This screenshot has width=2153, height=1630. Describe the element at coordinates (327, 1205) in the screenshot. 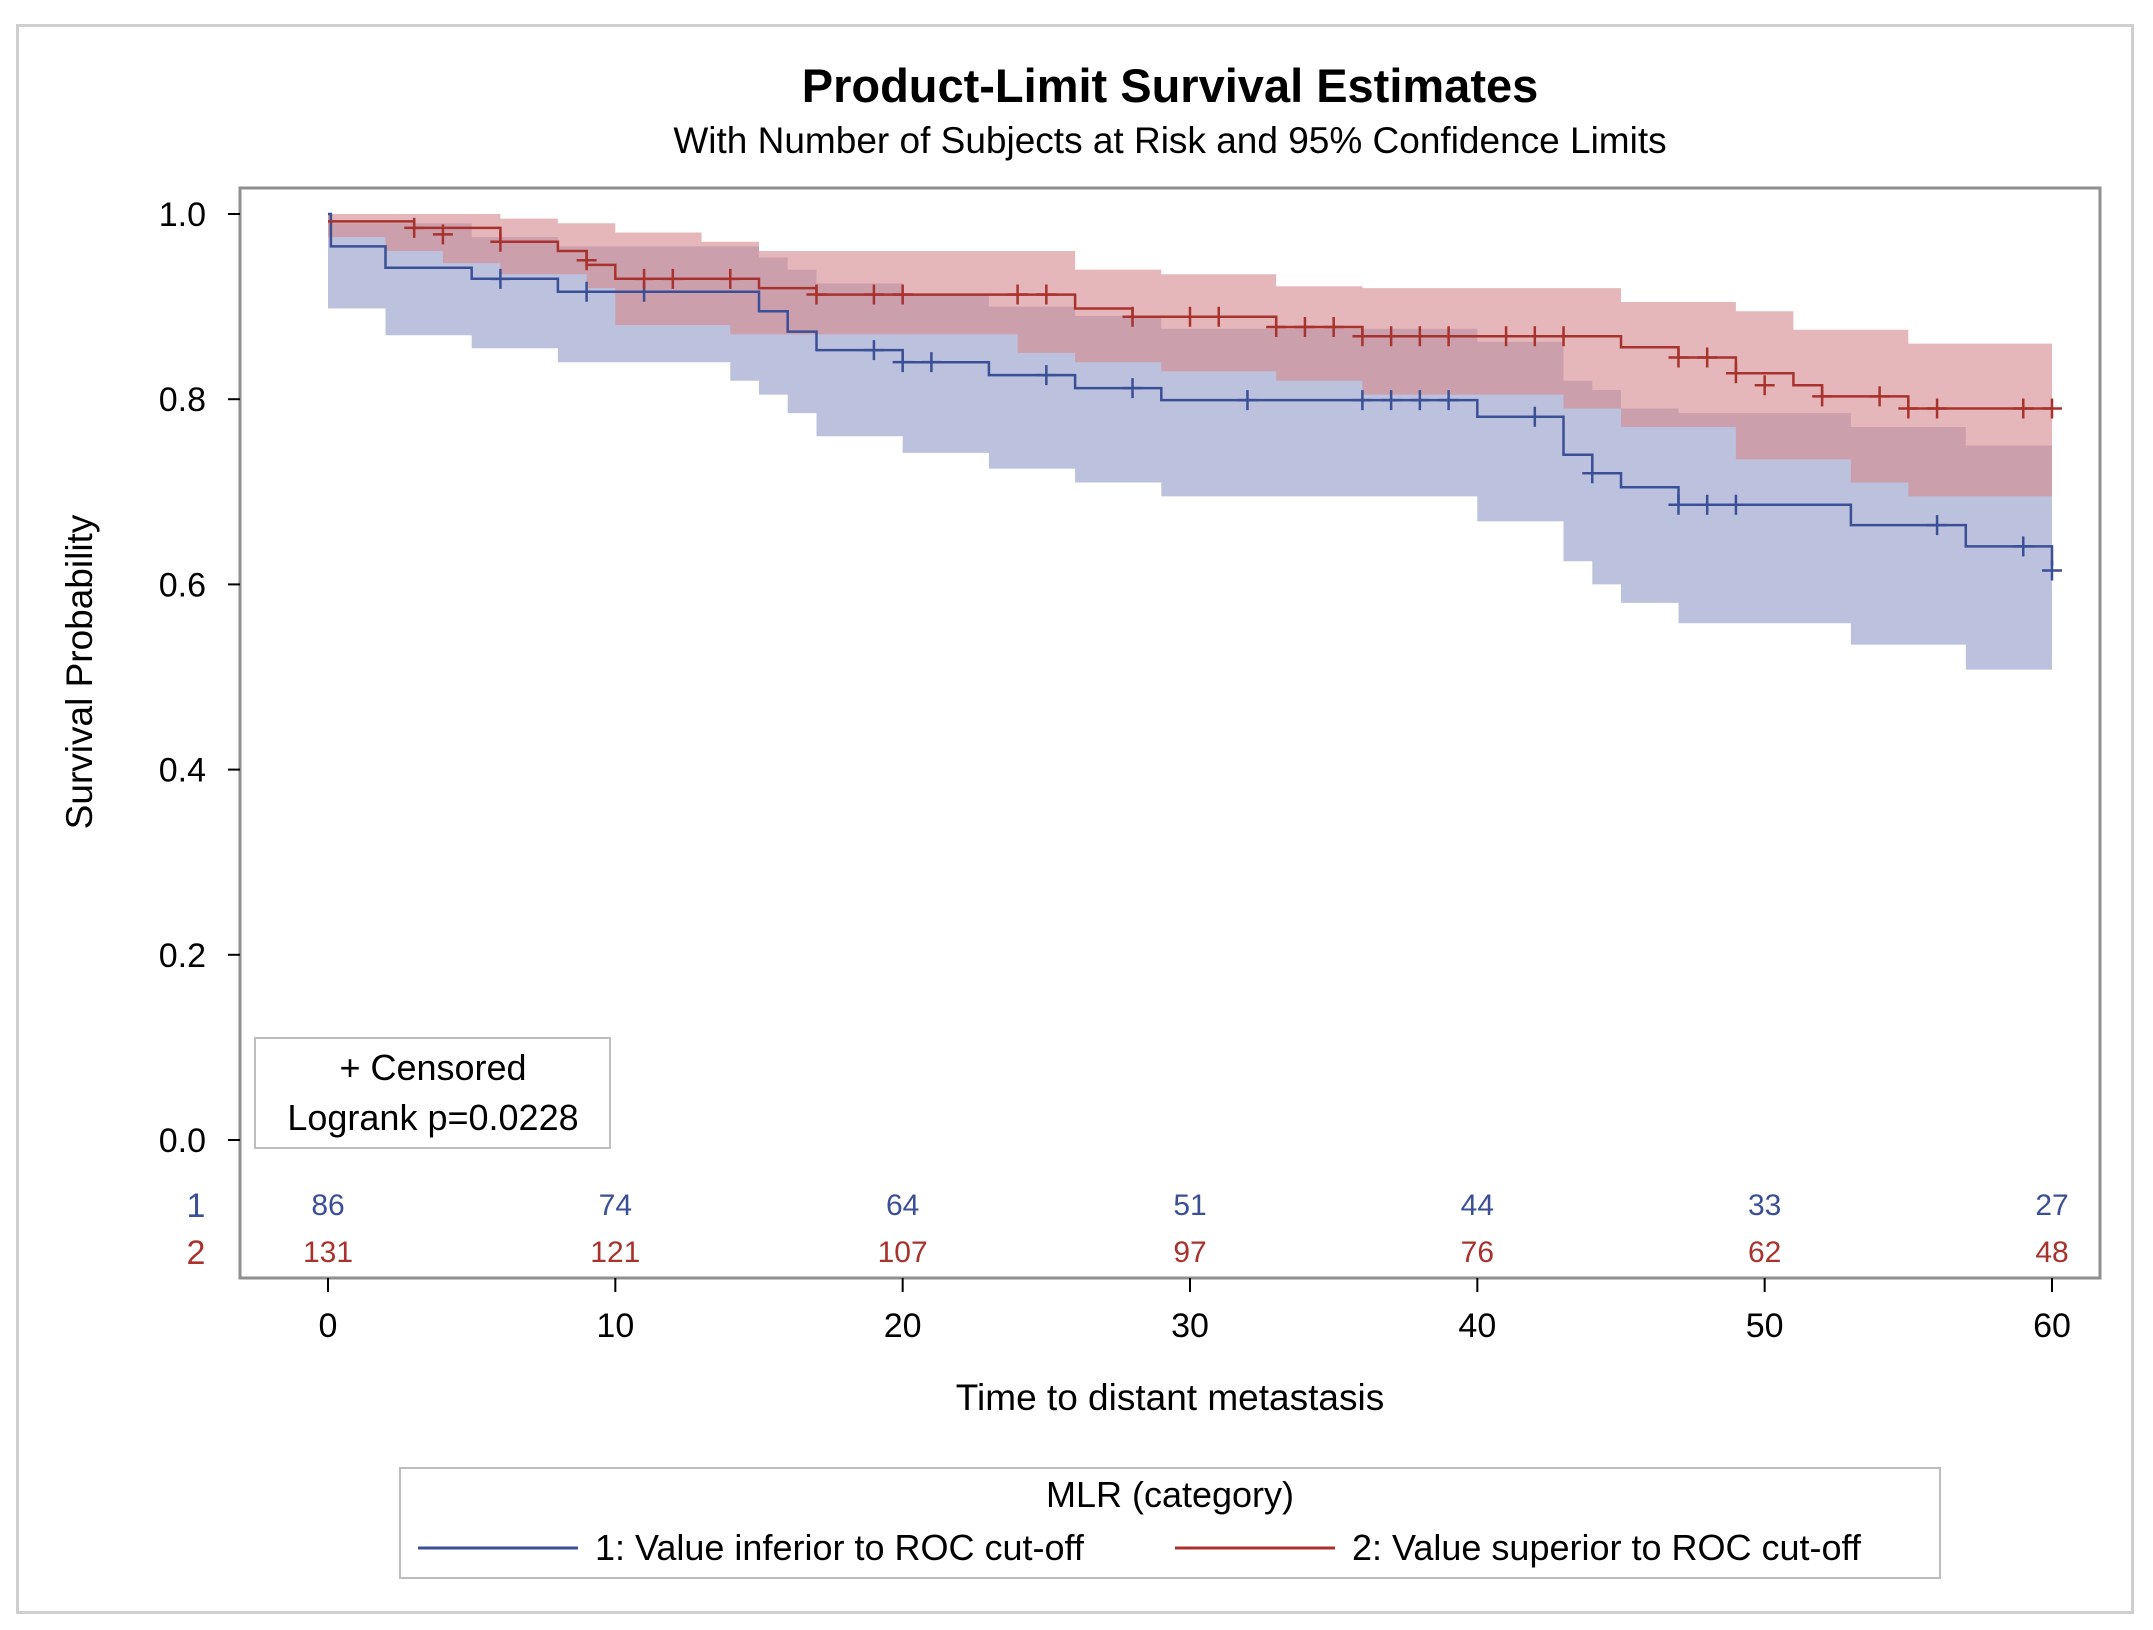

I see `at-risk-count-series-1: 86` at that location.